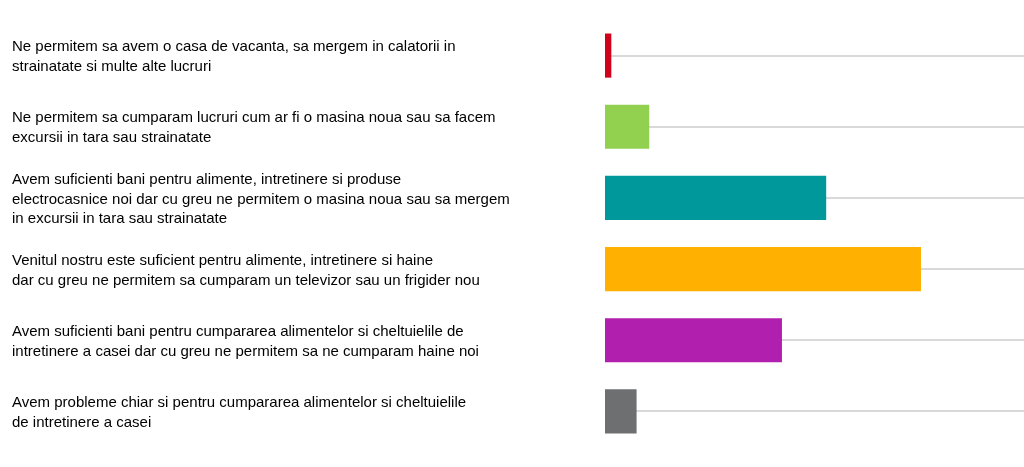 This screenshot has width=1024, height=467. What do you see at coordinates (246, 269) in the screenshot?
I see `y-tick-label: Venitul nostru este suficient pentru alimente, intretinere si haine dar cu greu ne permitem sa cumparam un televizor sau un frigider nou` at bounding box center [246, 269].